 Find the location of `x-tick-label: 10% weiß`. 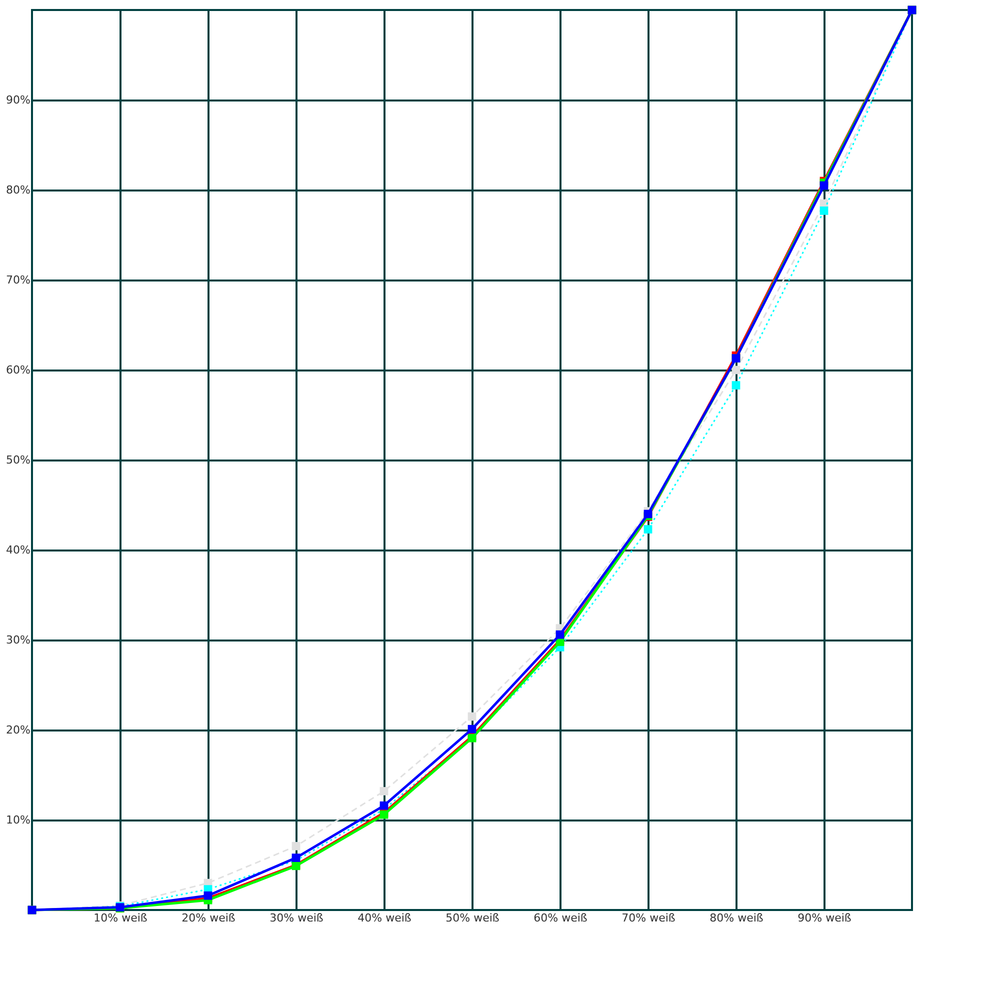

x-tick-label: 10% weiß is located at coordinates (121, 918).